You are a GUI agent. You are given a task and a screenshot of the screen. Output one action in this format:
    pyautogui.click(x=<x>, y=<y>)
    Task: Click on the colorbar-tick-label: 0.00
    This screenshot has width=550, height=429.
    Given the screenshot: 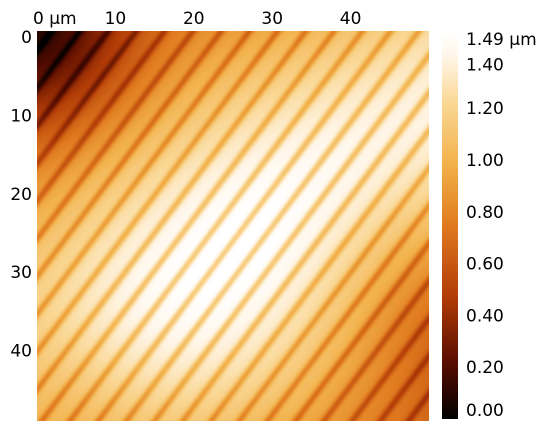 What is the action you would take?
    pyautogui.click(x=485, y=411)
    